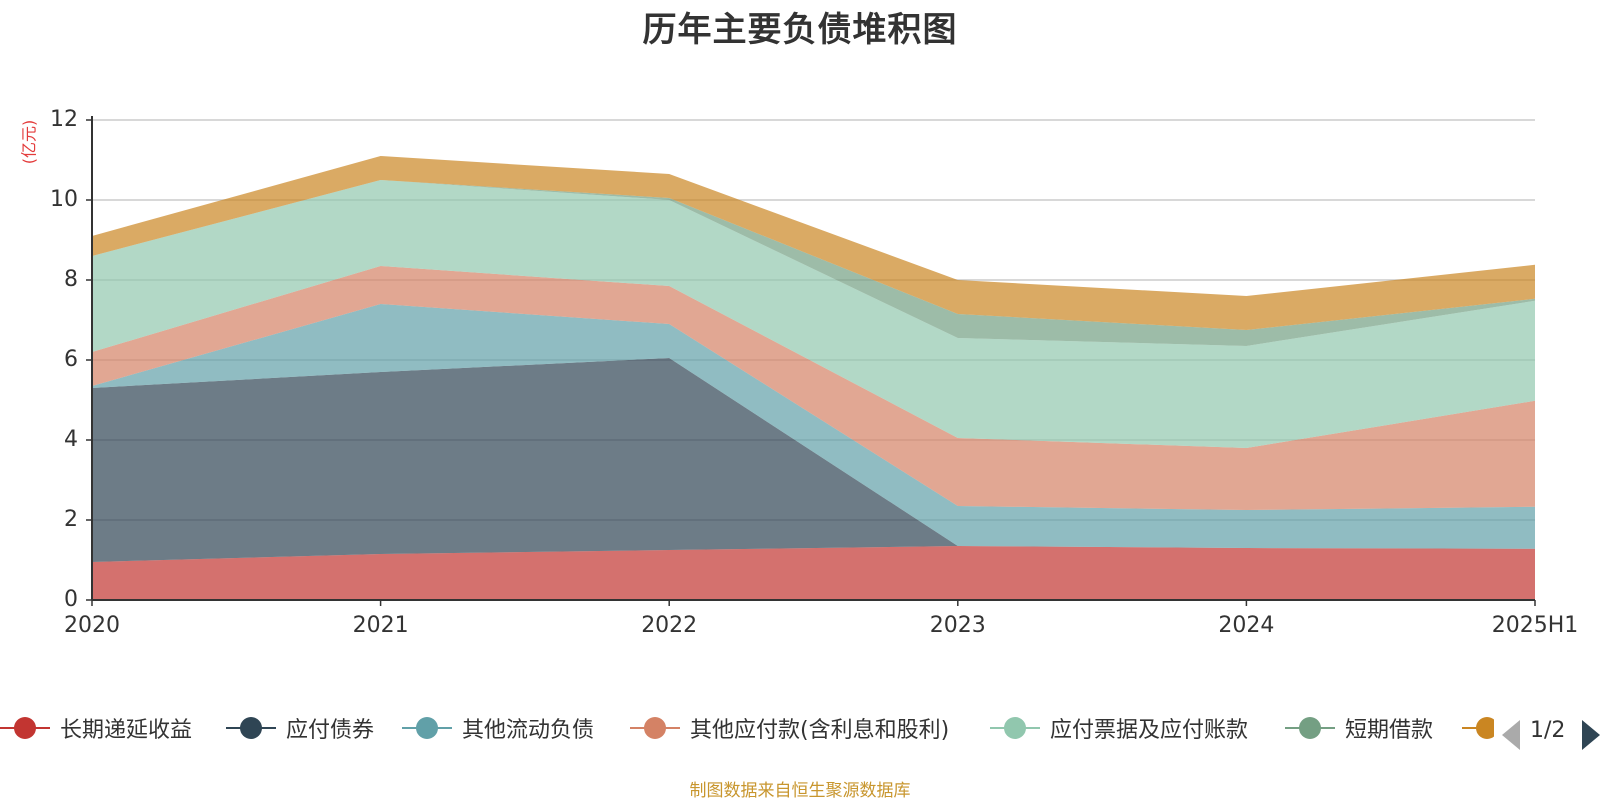 The image size is (1600, 801). What do you see at coordinates (64, 199) in the screenshot?
I see `y-tick-label: 10` at bounding box center [64, 199].